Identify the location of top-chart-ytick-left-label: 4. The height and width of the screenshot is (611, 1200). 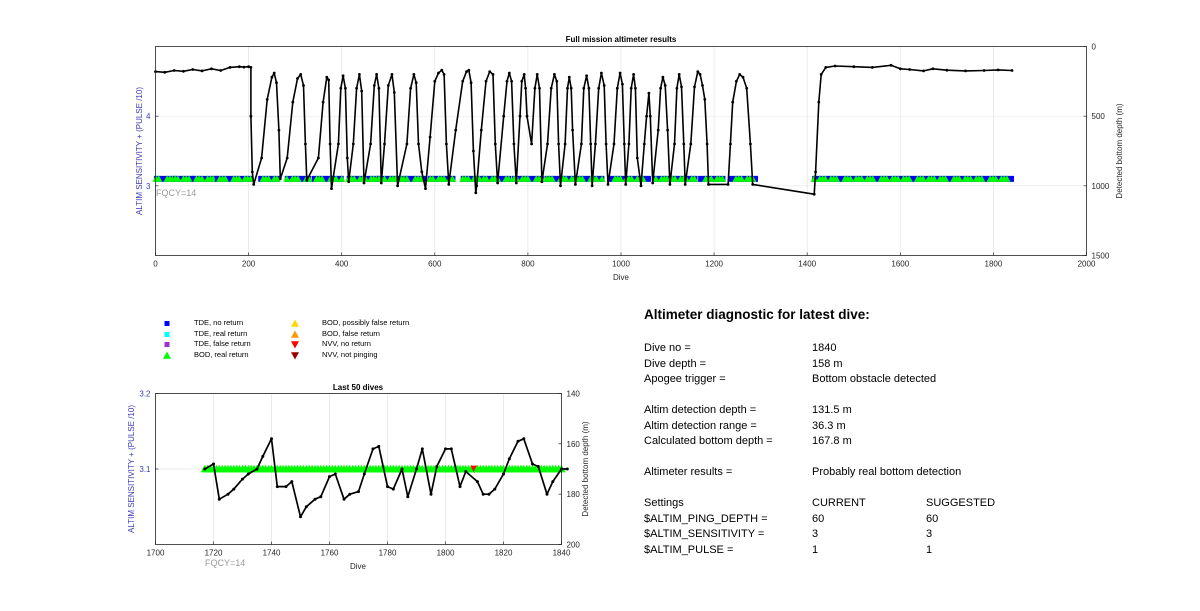
(148, 116).